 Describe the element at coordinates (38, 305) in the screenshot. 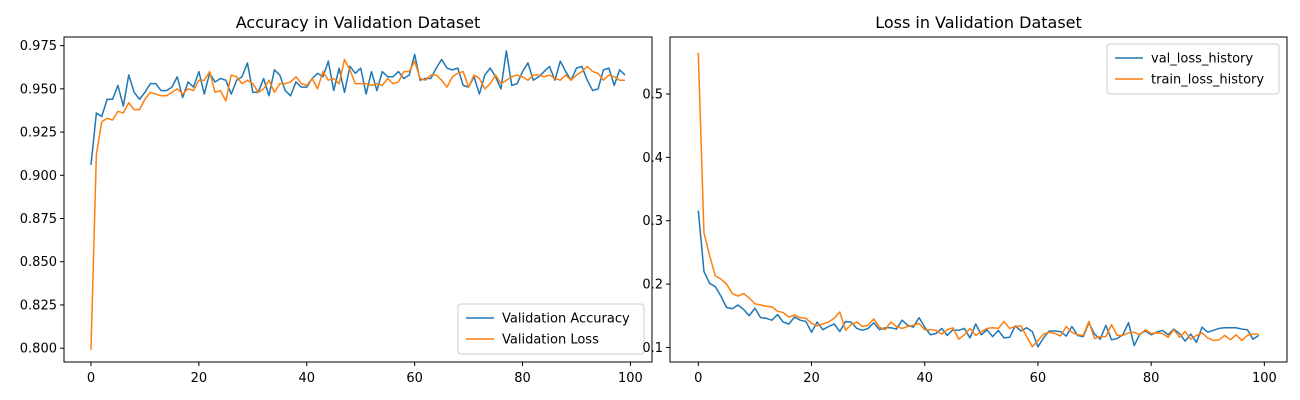

I see `accuracy-ytick-label: 0.825` at that location.